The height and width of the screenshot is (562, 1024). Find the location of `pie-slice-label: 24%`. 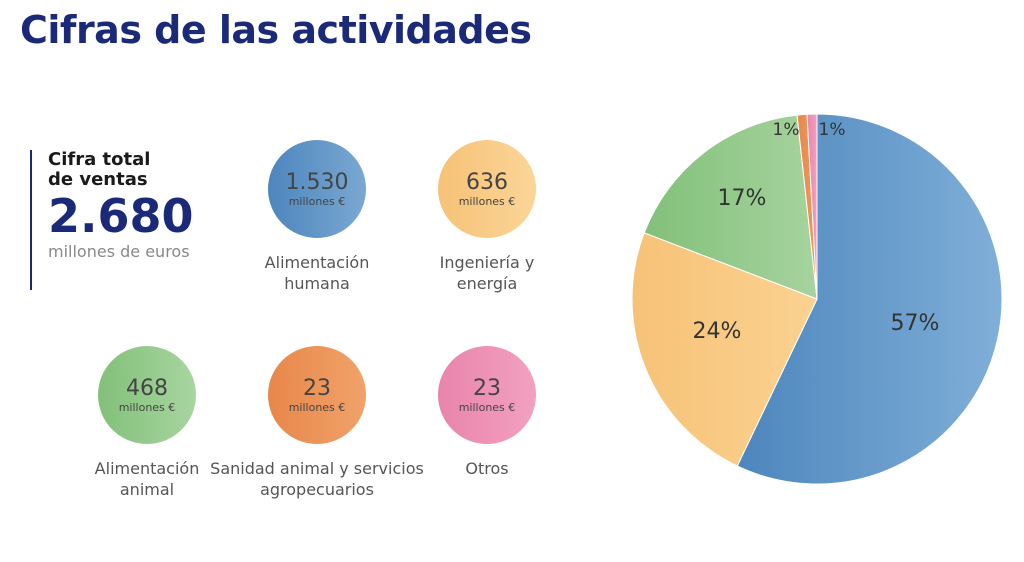

pie-slice-label: 24% is located at coordinates (717, 331).